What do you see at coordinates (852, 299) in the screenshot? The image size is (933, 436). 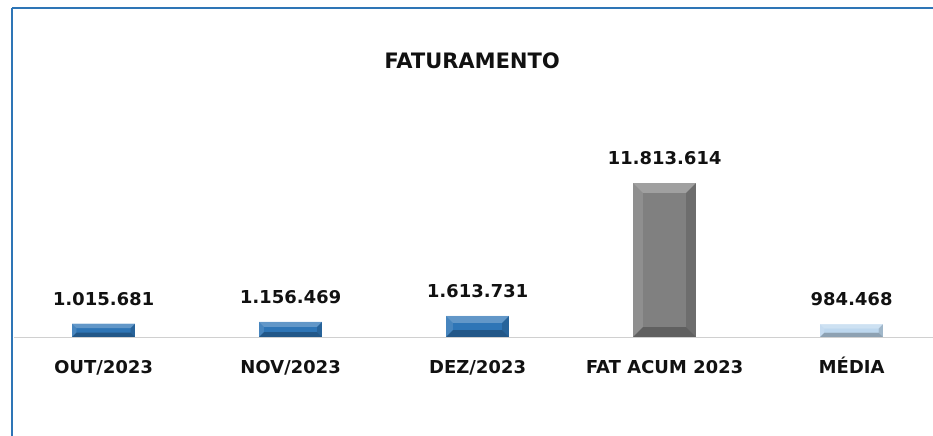 I see `data-label: 984.468` at bounding box center [852, 299].